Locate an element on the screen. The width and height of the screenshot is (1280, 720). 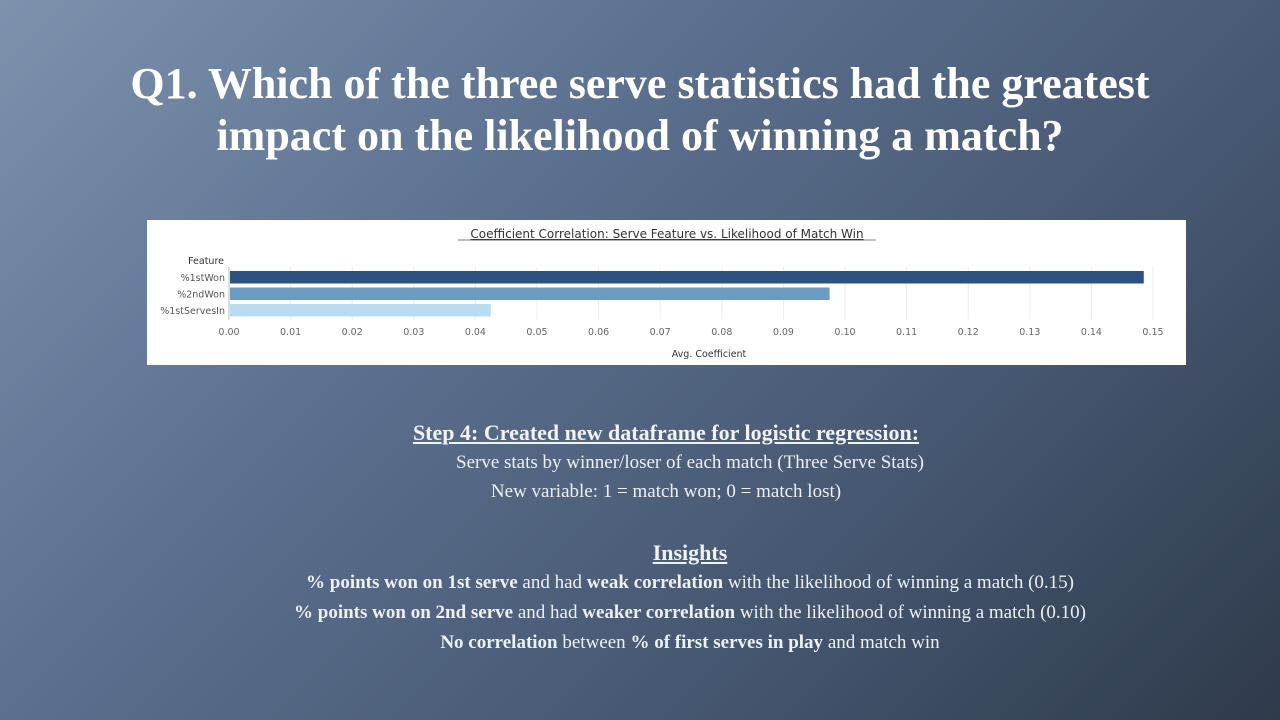
insight-2-bold-1: % points won on 2nd serve is located at coordinates (404, 612).